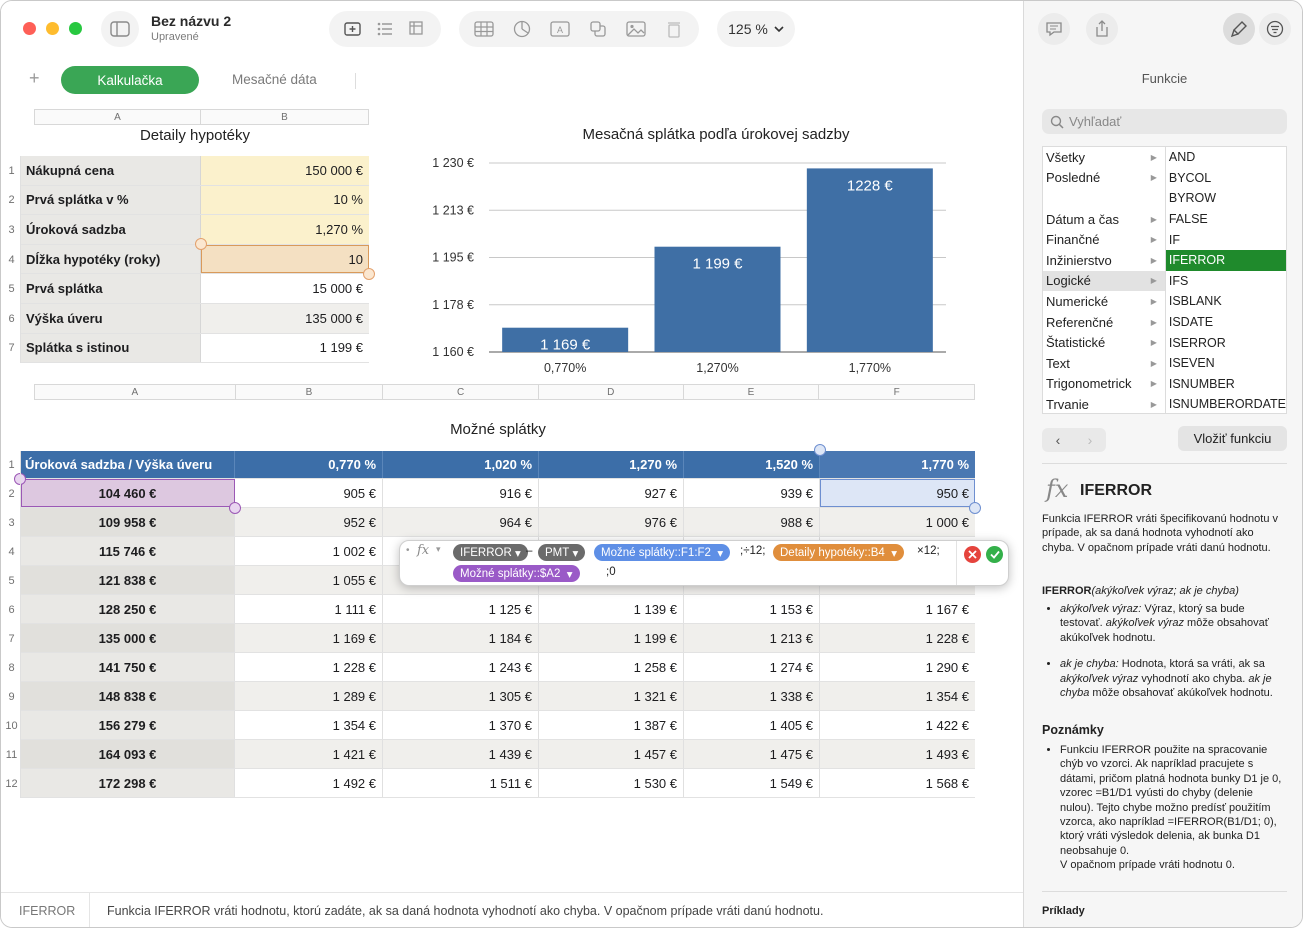 This screenshot has height=928, width=1303. I want to click on row-number: 12, so click(12, 783).